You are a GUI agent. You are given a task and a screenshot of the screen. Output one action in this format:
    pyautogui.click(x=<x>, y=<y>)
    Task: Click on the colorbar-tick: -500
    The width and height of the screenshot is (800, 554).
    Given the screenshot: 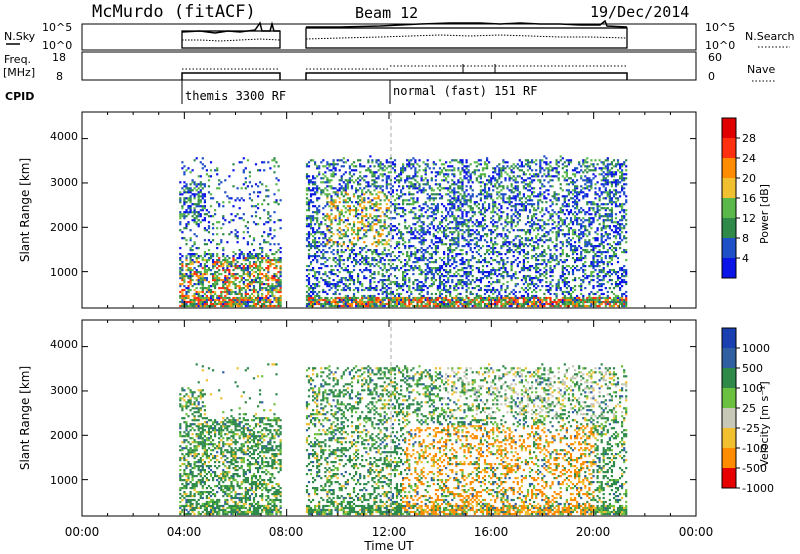 What is the action you would take?
    pyautogui.click(x=754, y=468)
    